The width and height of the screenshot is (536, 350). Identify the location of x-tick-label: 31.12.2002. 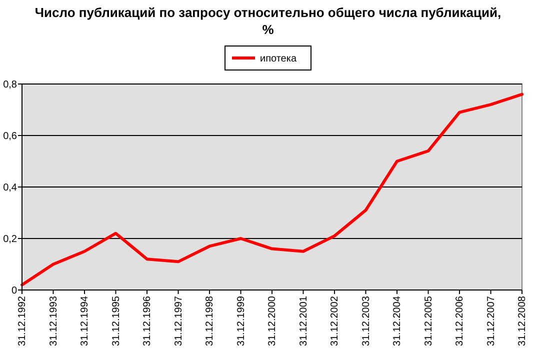
(335, 321).